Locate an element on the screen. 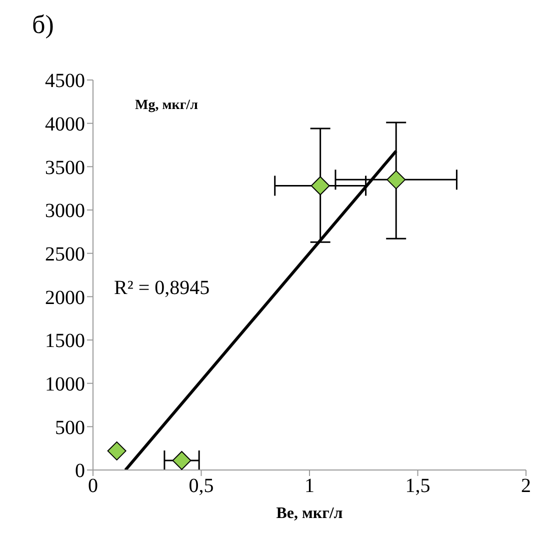 Image resolution: width=545 pixels, height=535 pixels. y-tick-label: 3500 is located at coordinates (65, 167).